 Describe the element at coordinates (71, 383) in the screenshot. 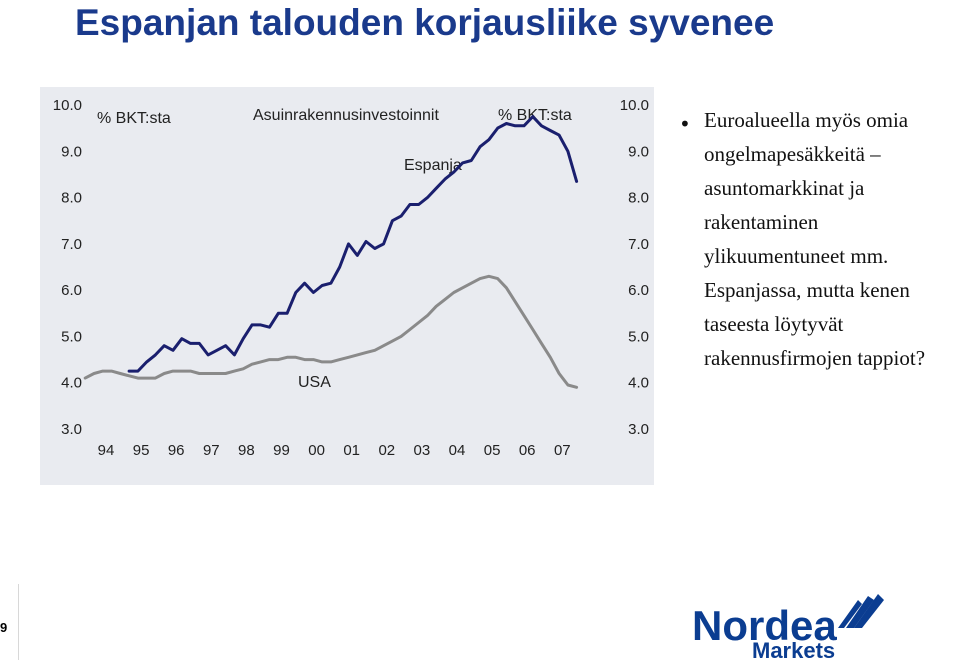

I see `y-tick-left: 4.0` at that location.